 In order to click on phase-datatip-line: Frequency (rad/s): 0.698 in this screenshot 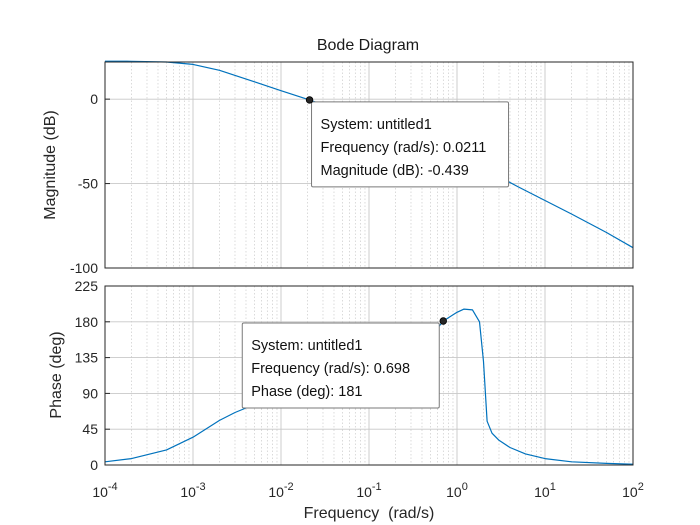, I will do `click(330, 369)`.